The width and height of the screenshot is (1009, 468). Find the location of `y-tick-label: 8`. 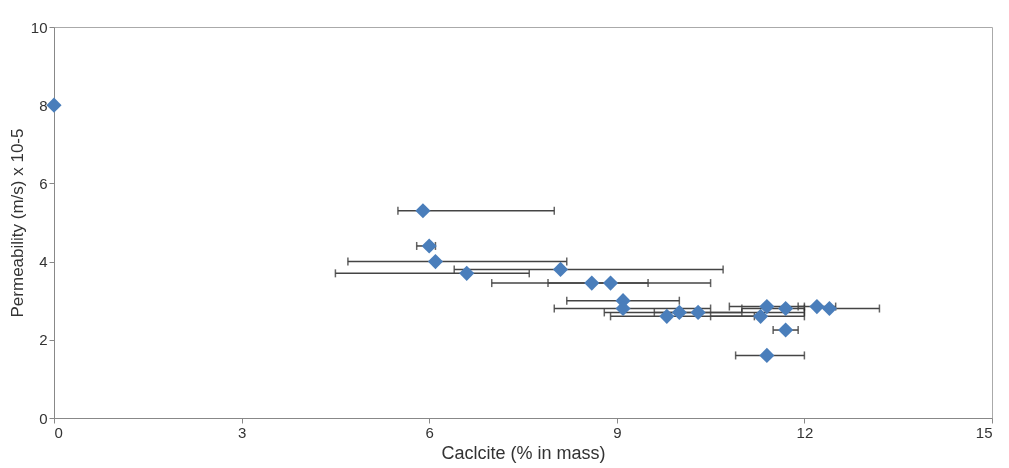

y-tick-label: 8 is located at coordinates (43, 105).